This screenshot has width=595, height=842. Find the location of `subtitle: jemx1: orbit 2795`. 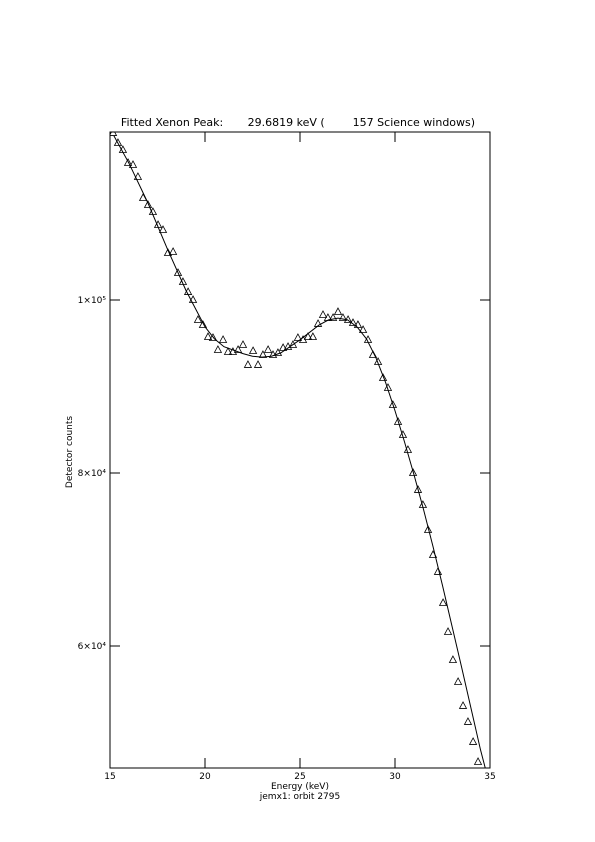

subtitle: jemx1: orbit 2795 is located at coordinates (299, 797).